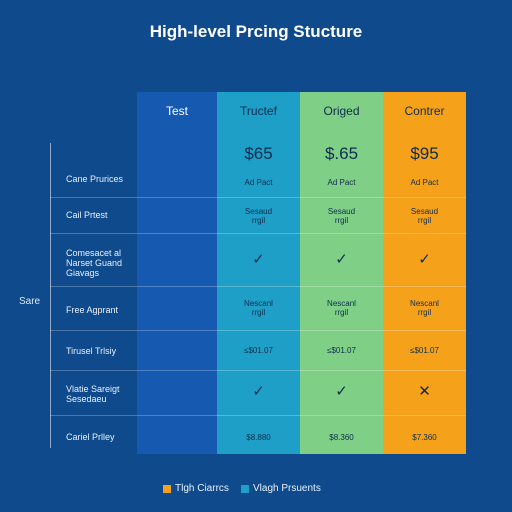  What do you see at coordinates (424, 391) in the screenshot?
I see `cross-icon: ✕` at bounding box center [424, 391].